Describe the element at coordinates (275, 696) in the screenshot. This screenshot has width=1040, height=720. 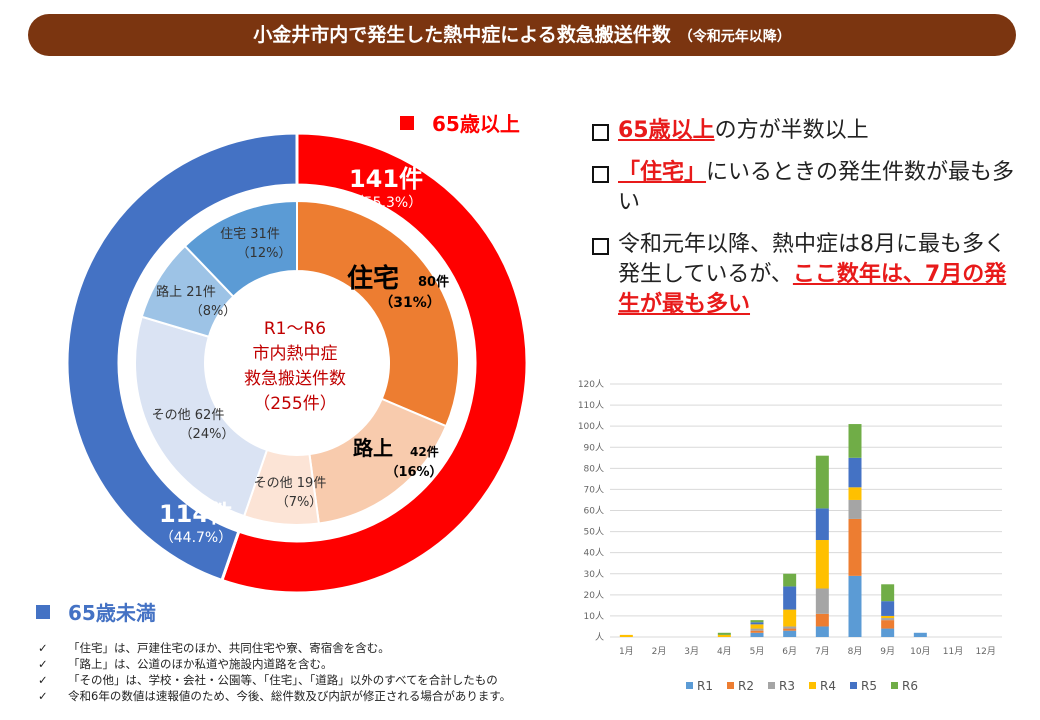
I see `footnote: ✓ 令和6年の数値は速報値のため、今後、総件数及び内訳が修正される場合があります。` at that location.